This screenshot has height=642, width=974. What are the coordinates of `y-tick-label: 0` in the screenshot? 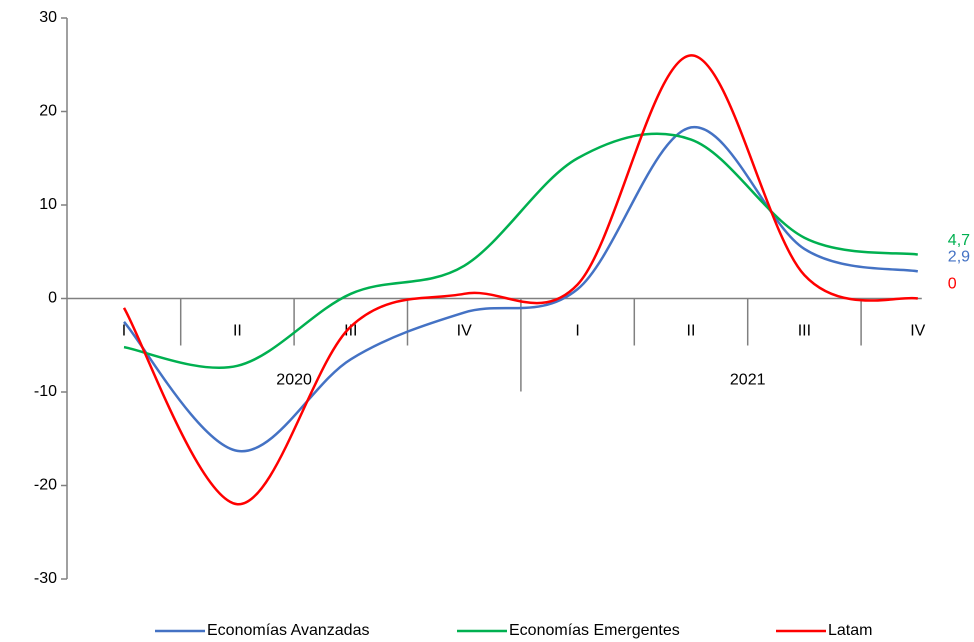 It's located at (52, 298).